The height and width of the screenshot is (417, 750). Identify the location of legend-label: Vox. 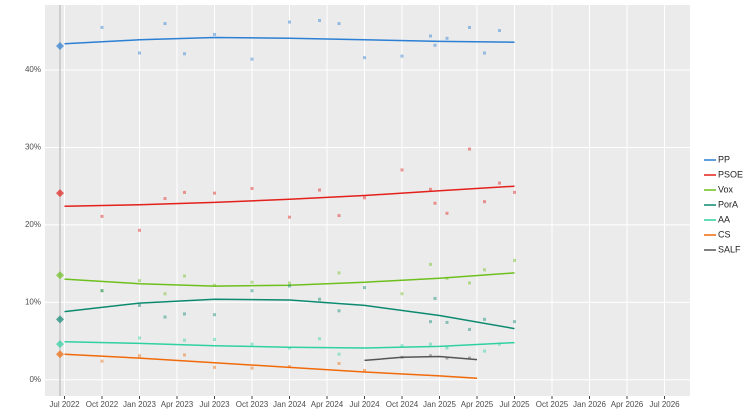
(726, 189).